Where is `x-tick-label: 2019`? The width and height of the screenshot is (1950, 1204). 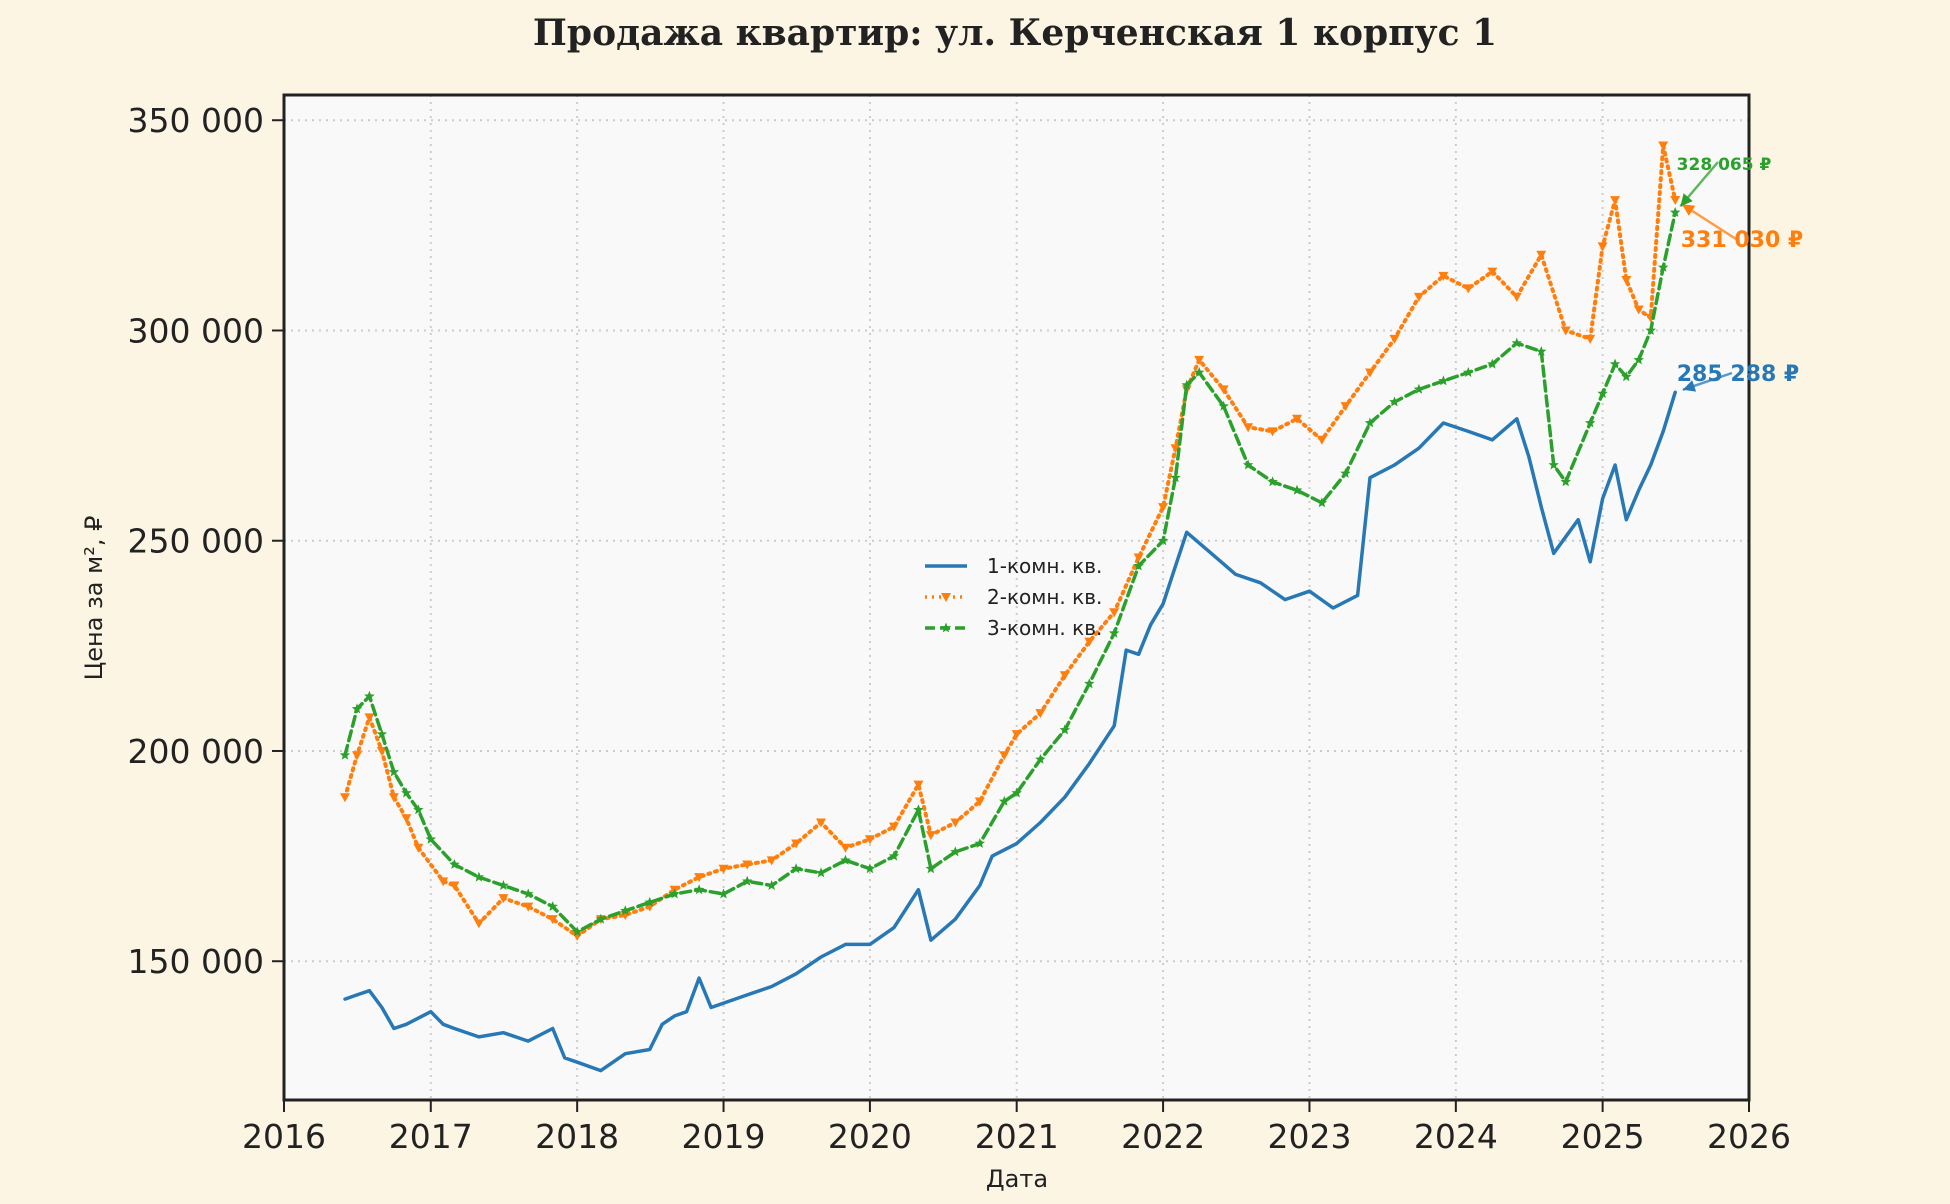 x-tick-label: 2019 is located at coordinates (724, 1136).